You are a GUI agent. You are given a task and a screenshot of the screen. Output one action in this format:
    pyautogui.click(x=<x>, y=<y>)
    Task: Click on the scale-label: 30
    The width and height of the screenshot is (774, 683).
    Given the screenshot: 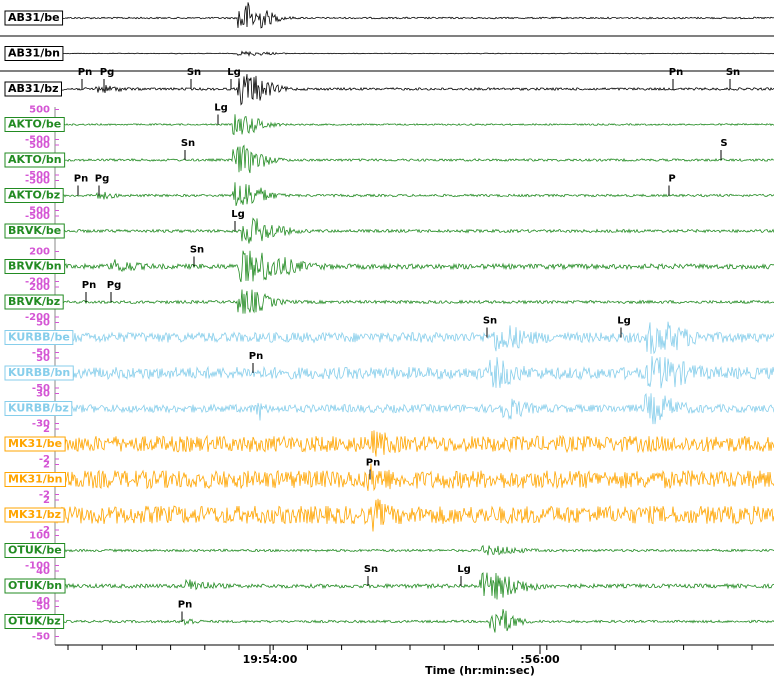 What is the action you would take?
    pyautogui.click(x=43, y=394)
    